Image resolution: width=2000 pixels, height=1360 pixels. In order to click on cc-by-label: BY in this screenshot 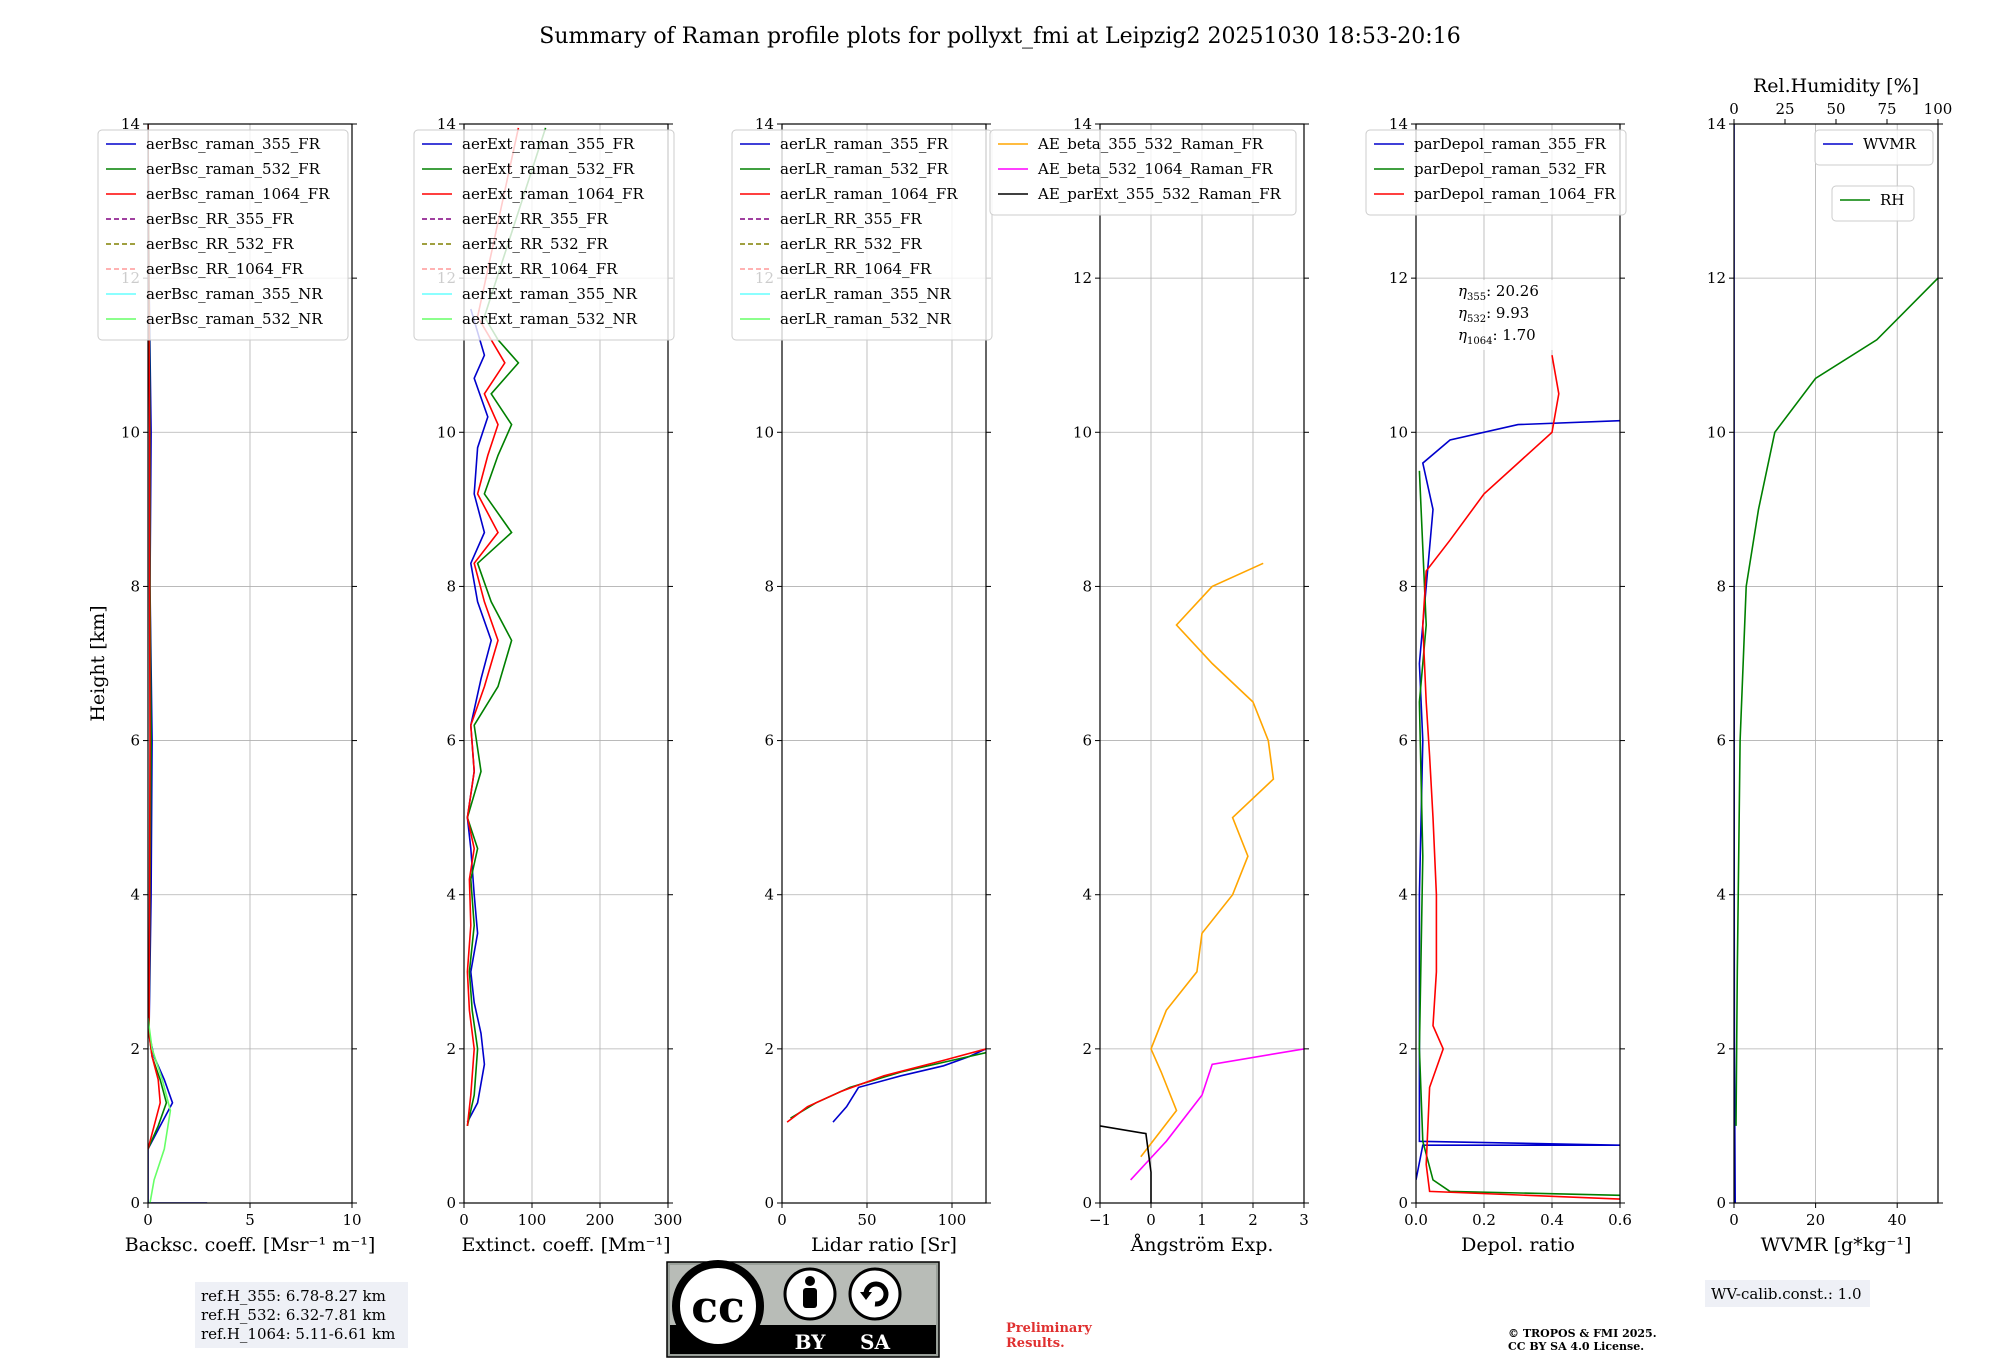, I will do `click(811, 1342)`.